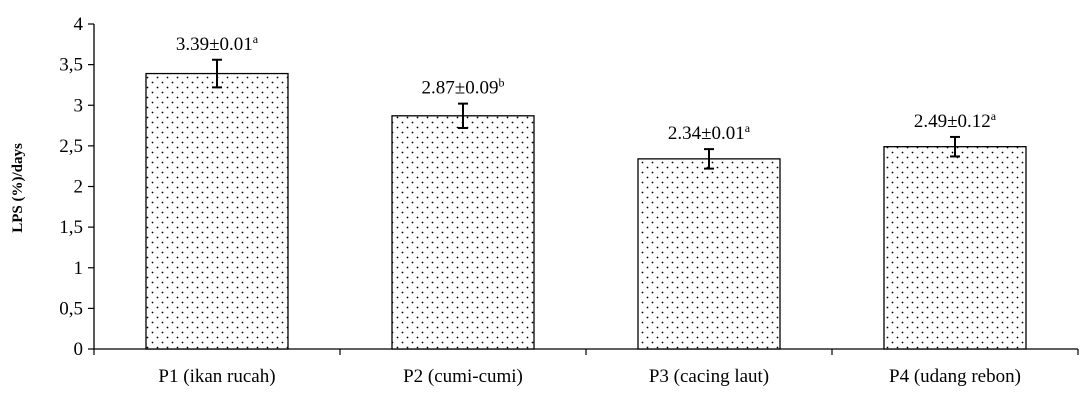  I want to click on y-tick-label: 0,5, so click(71, 308).